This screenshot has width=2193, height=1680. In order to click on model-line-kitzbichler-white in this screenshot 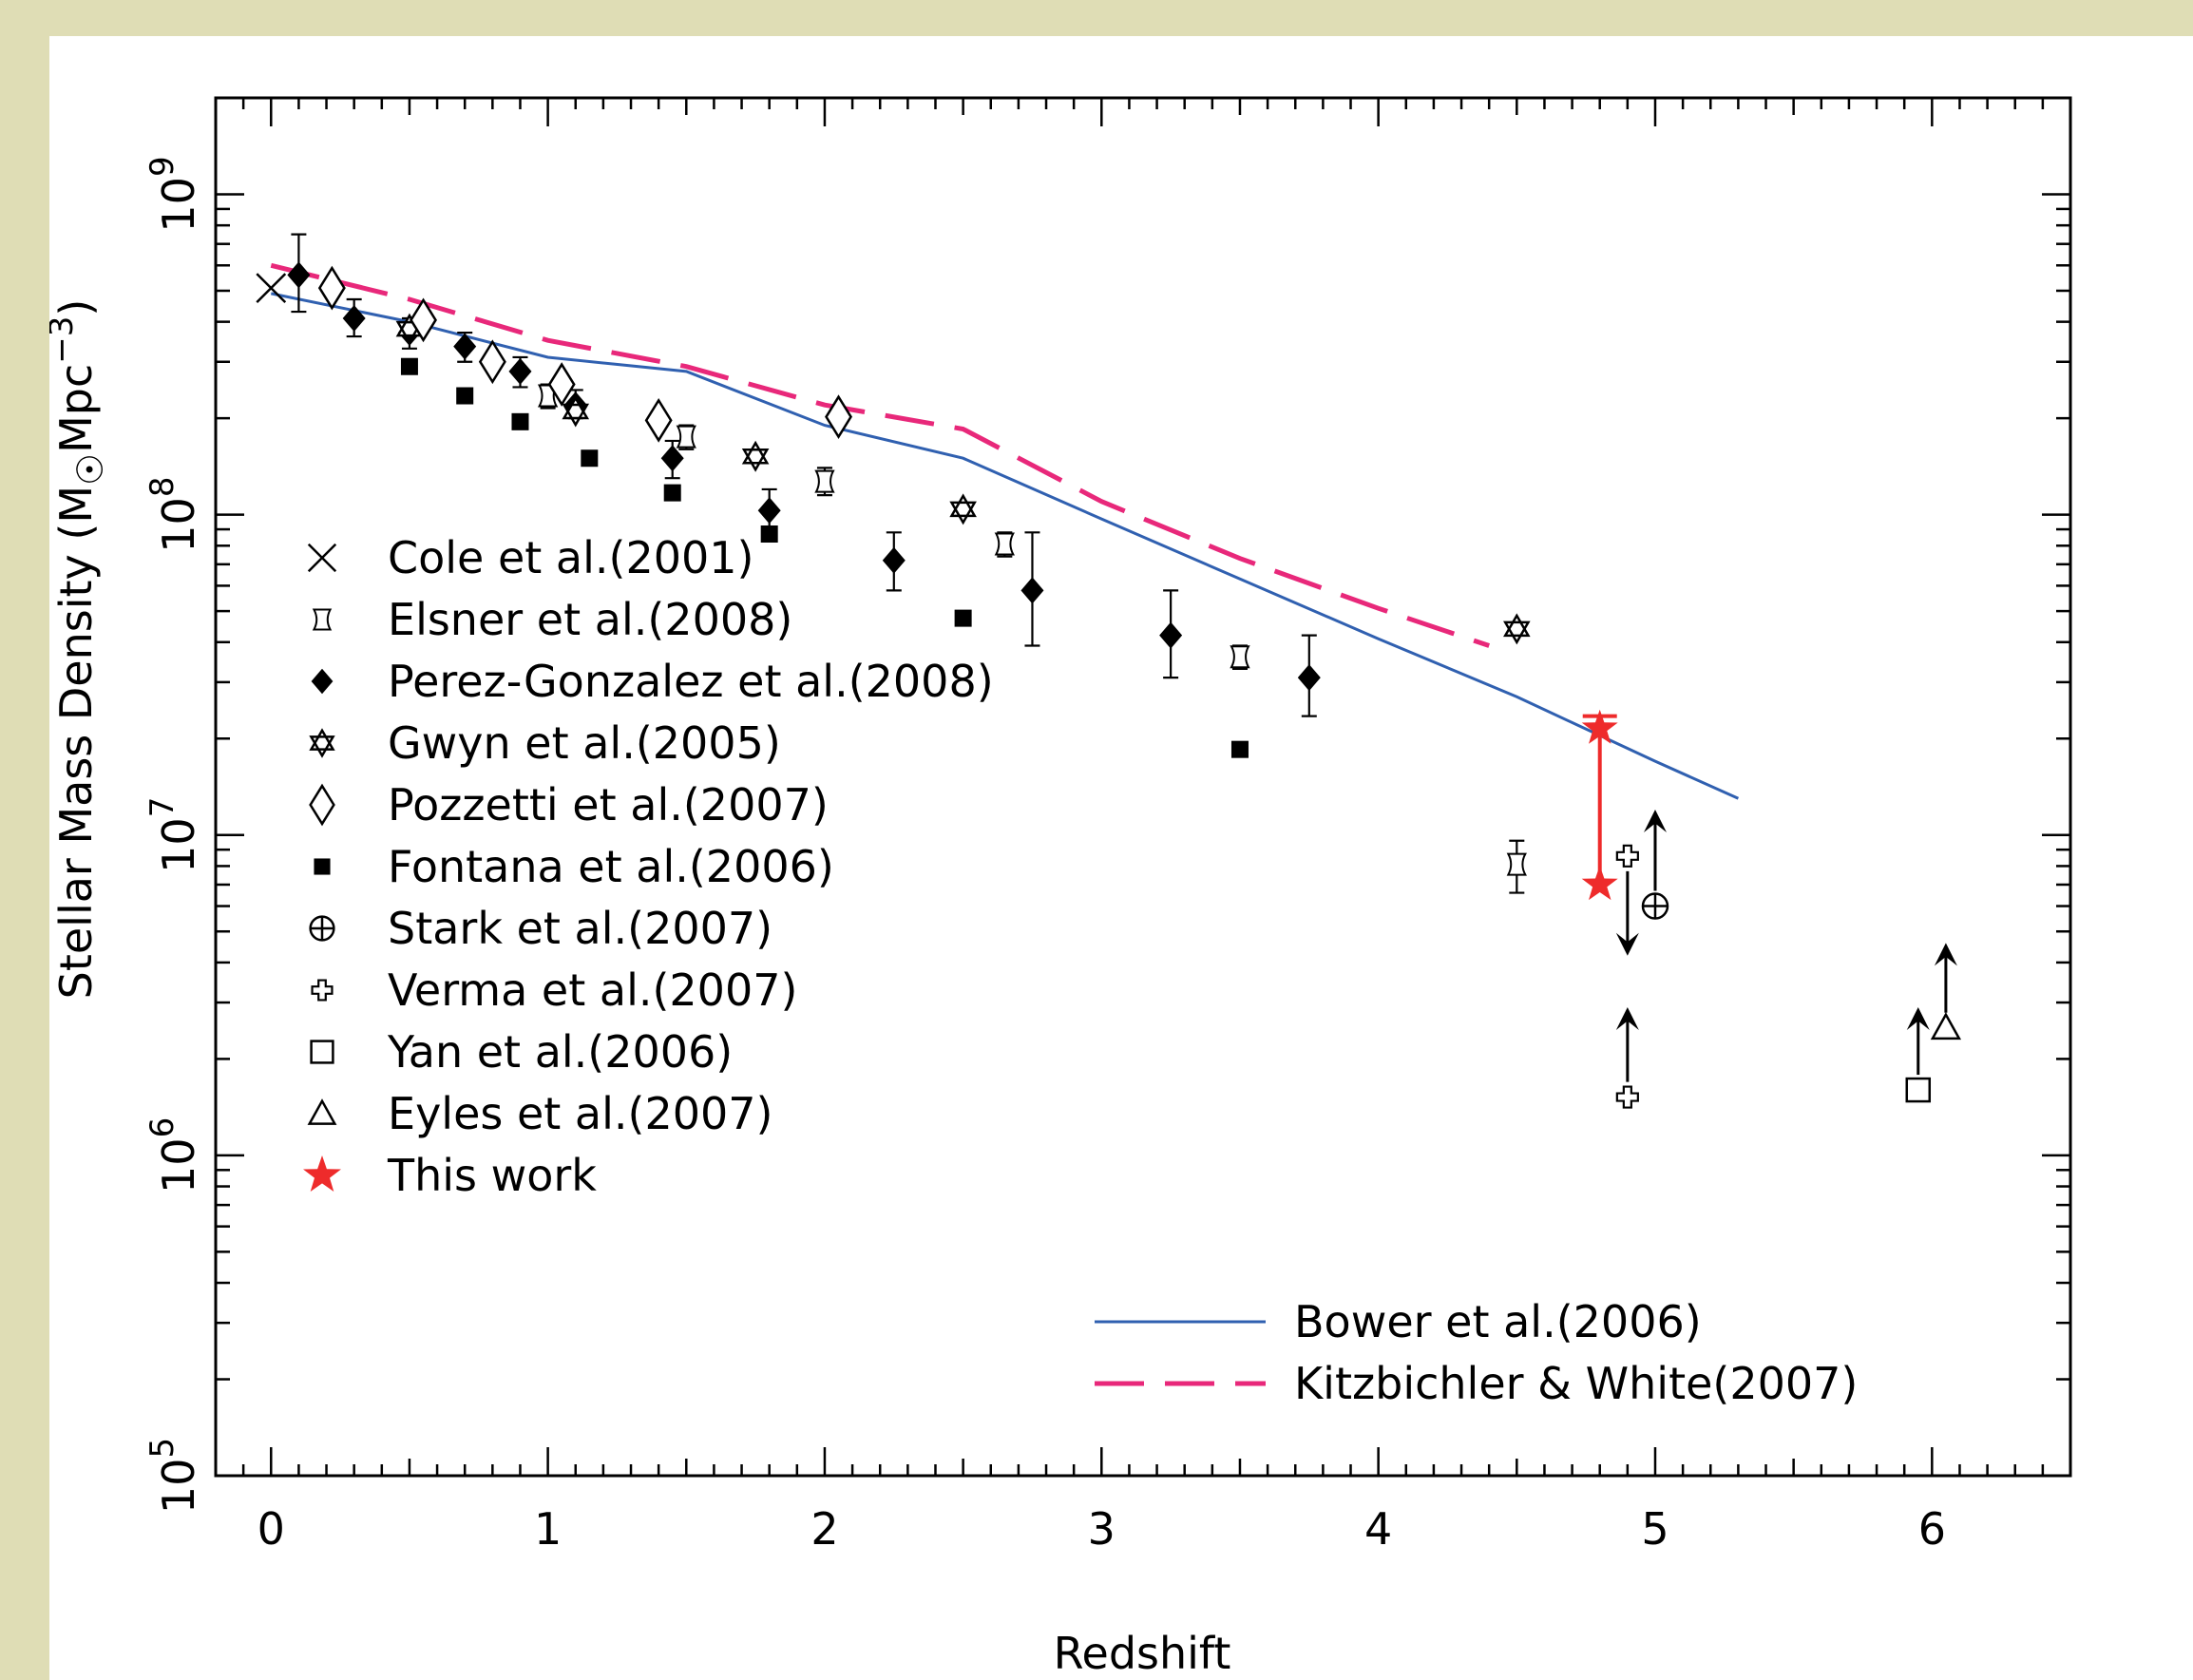, I will do `click(880, 455)`.